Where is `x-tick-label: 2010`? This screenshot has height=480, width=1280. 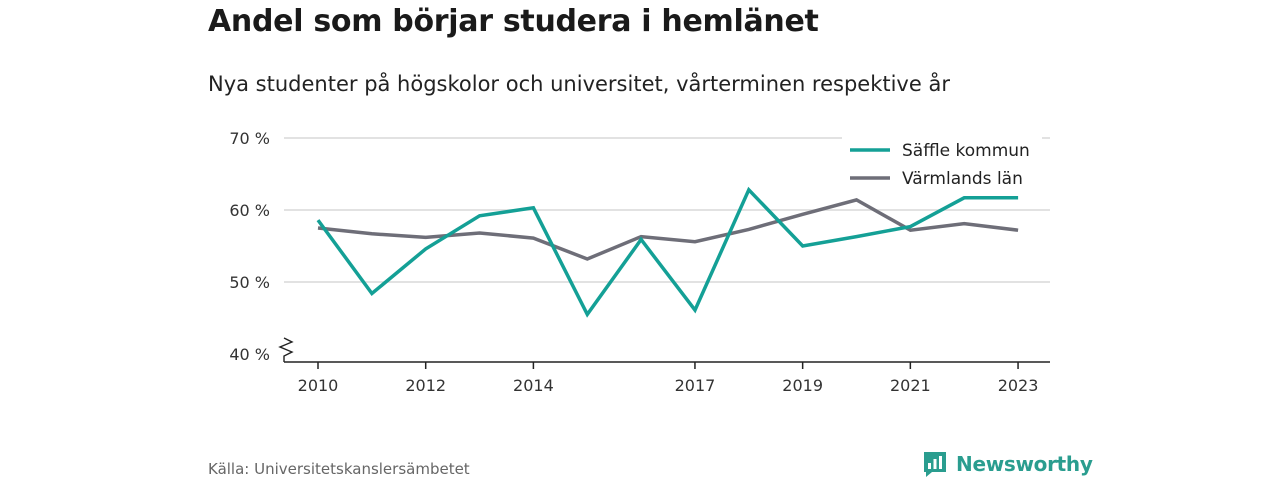 x-tick-label: 2010 is located at coordinates (318, 385).